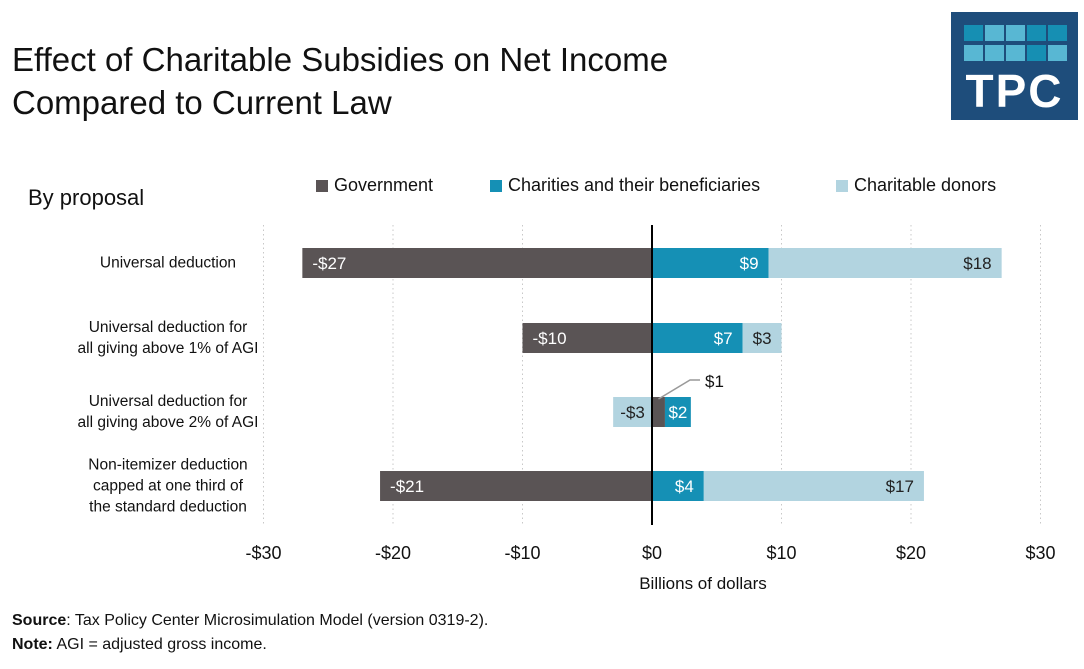  I want to click on data-label: -$27, so click(329, 263).